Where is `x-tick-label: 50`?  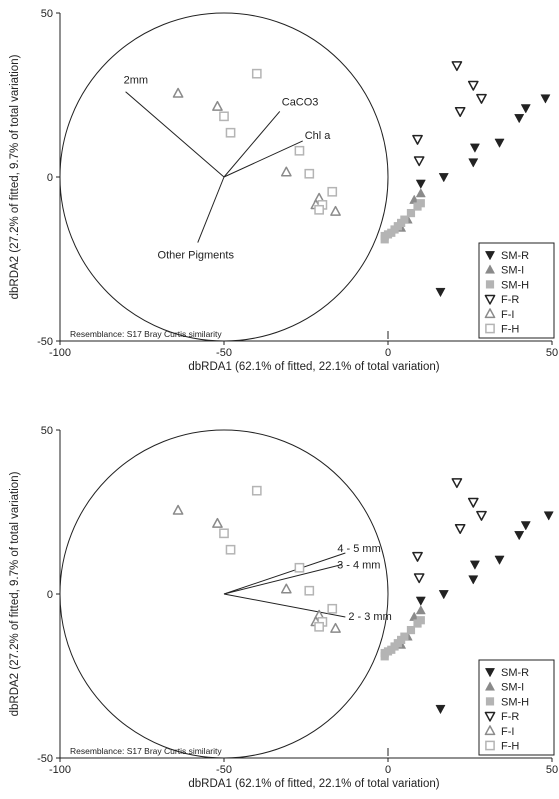 x-tick-label: 50 is located at coordinates (552, 353).